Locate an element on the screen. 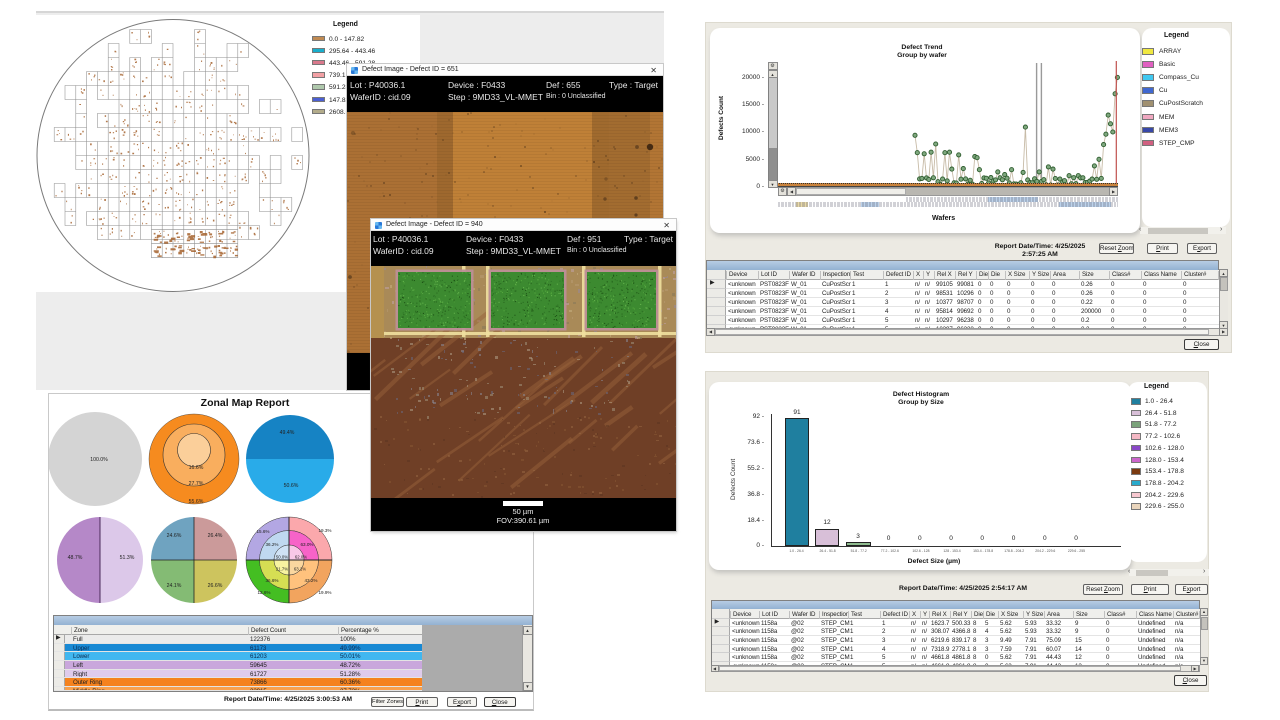 This screenshot has width=1280, height=720. svg-text: 49.4% is located at coordinates (287, 433).